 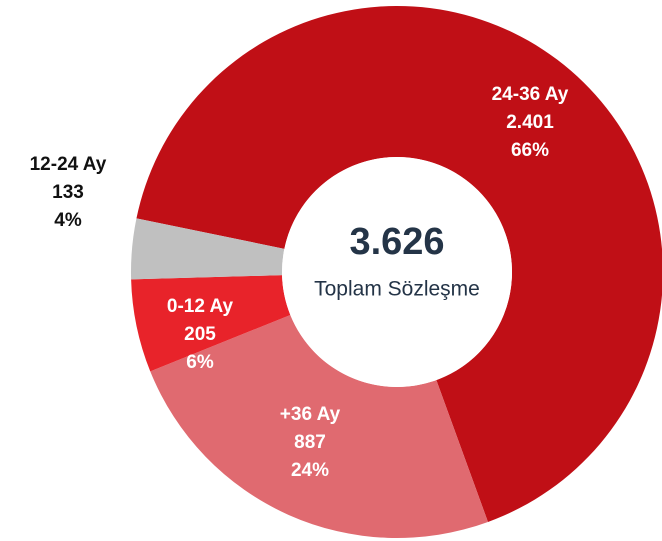 I want to click on slice-share-label: 24%, so click(x=310, y=470).